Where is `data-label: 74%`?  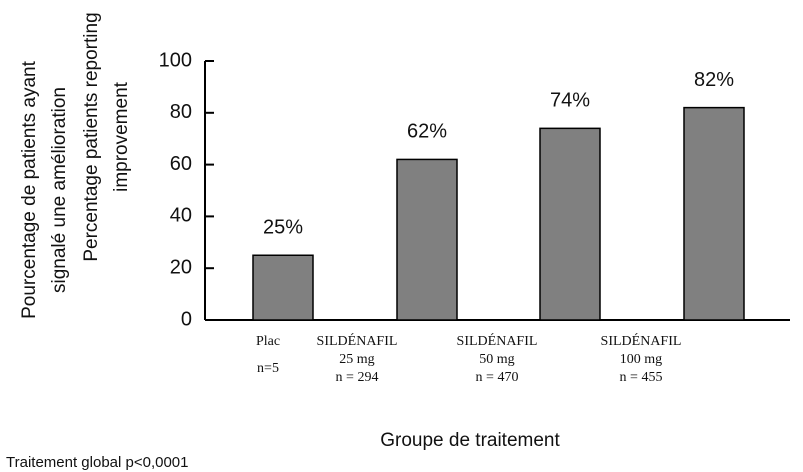
data-label: 74% is located at coordinates (570, 101).